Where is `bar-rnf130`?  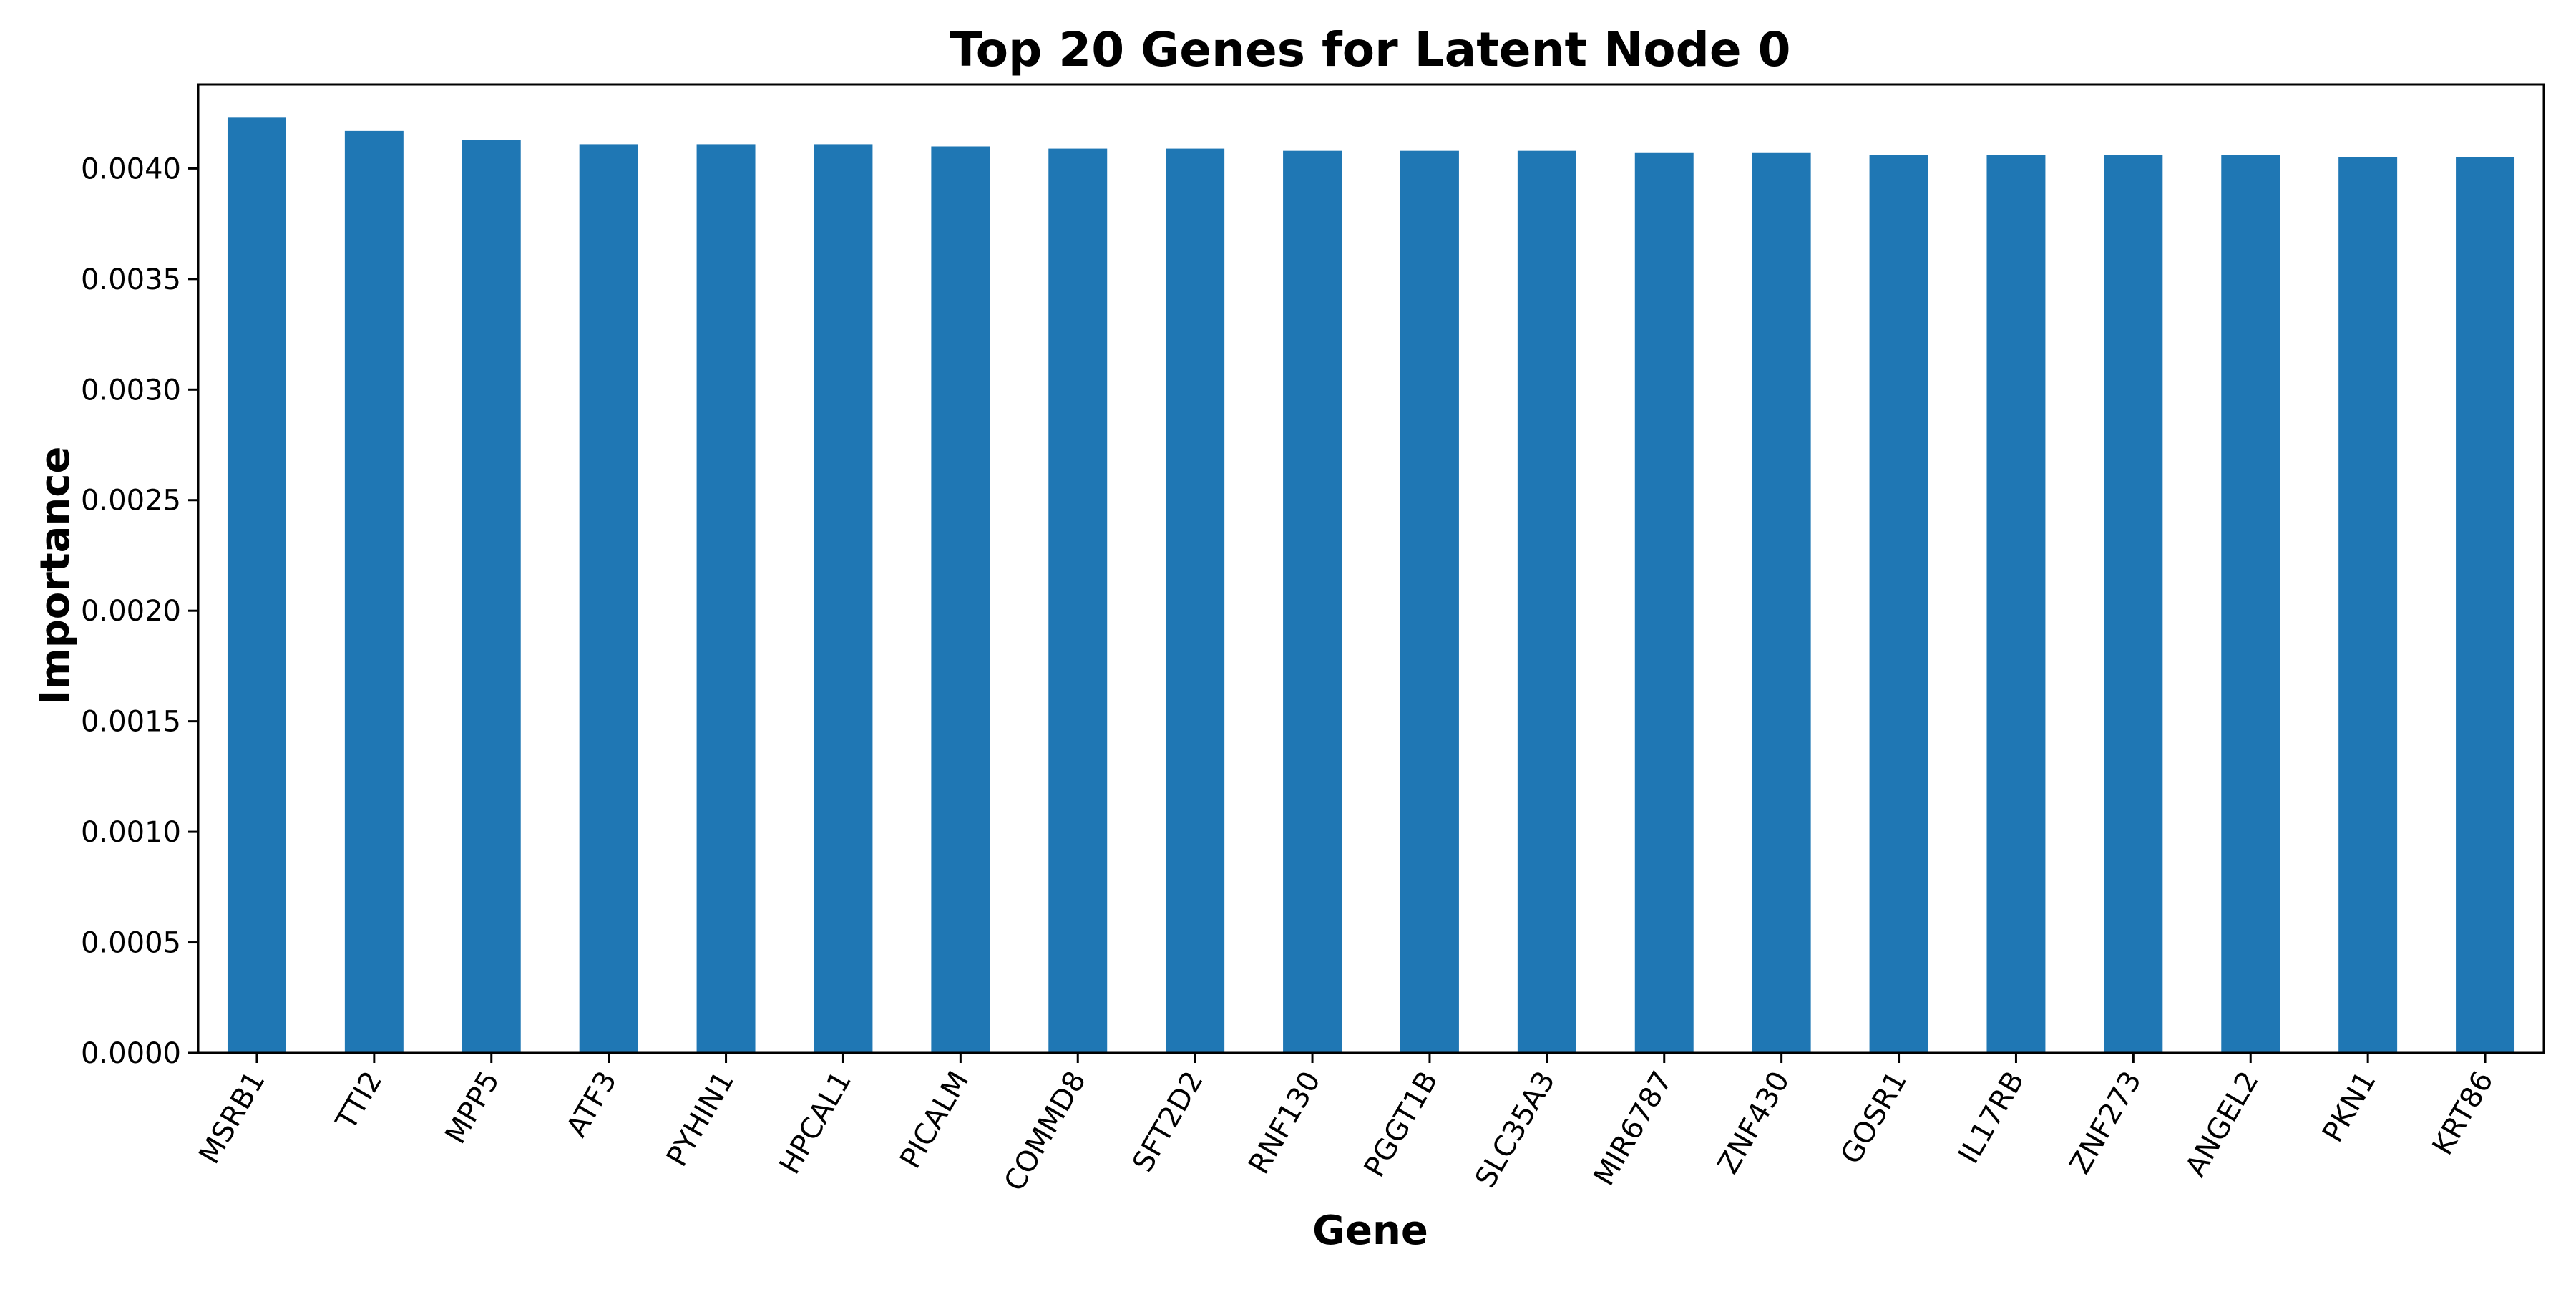
bar-rnf130 is located at coordinates (1312, 601).